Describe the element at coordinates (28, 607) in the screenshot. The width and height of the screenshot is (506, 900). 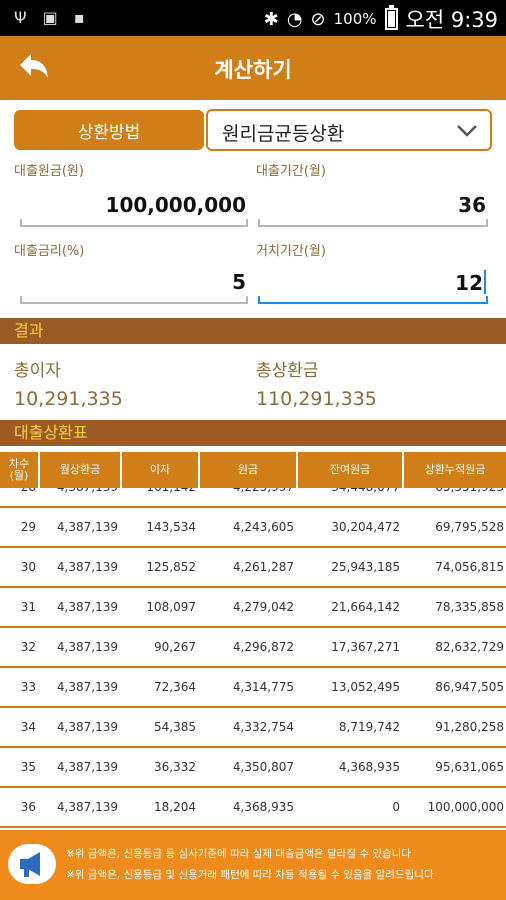
I see `cell-period: 31` at that location.